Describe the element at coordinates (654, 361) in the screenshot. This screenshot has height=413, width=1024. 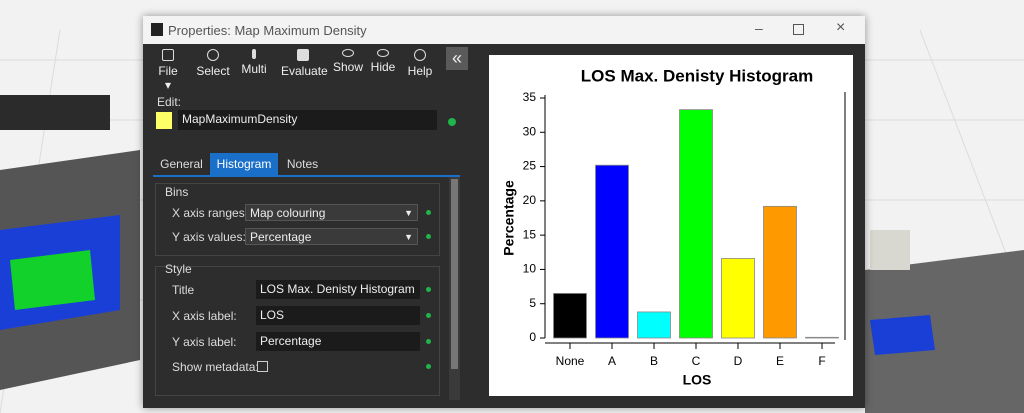
I see `x-tick-label: B` at that location.